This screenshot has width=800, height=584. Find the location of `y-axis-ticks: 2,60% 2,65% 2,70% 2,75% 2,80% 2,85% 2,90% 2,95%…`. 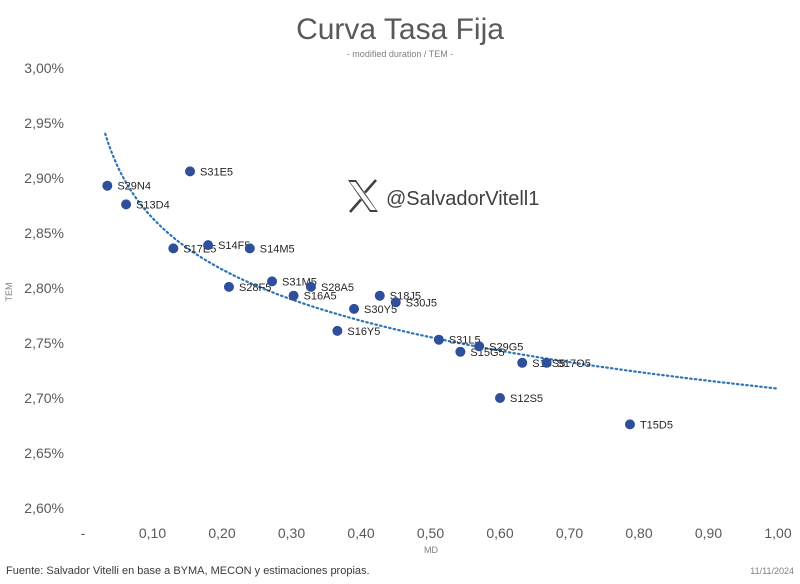

y-axis-ticks: 2,60% 2,65% 2,70% 2,75% 2,80% 2,85% 2,90% 2,95%… is located at coordinates (44, 288).